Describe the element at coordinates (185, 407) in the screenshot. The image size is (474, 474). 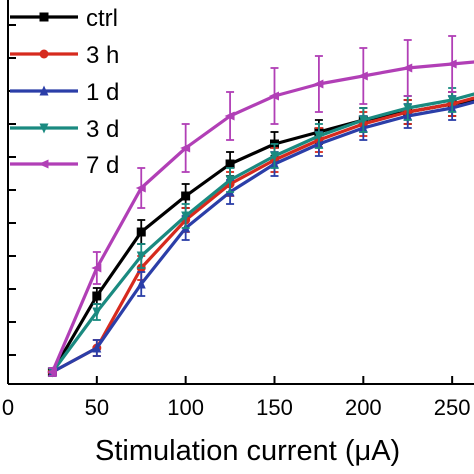
I see `x-tick-label: 100` at that location.